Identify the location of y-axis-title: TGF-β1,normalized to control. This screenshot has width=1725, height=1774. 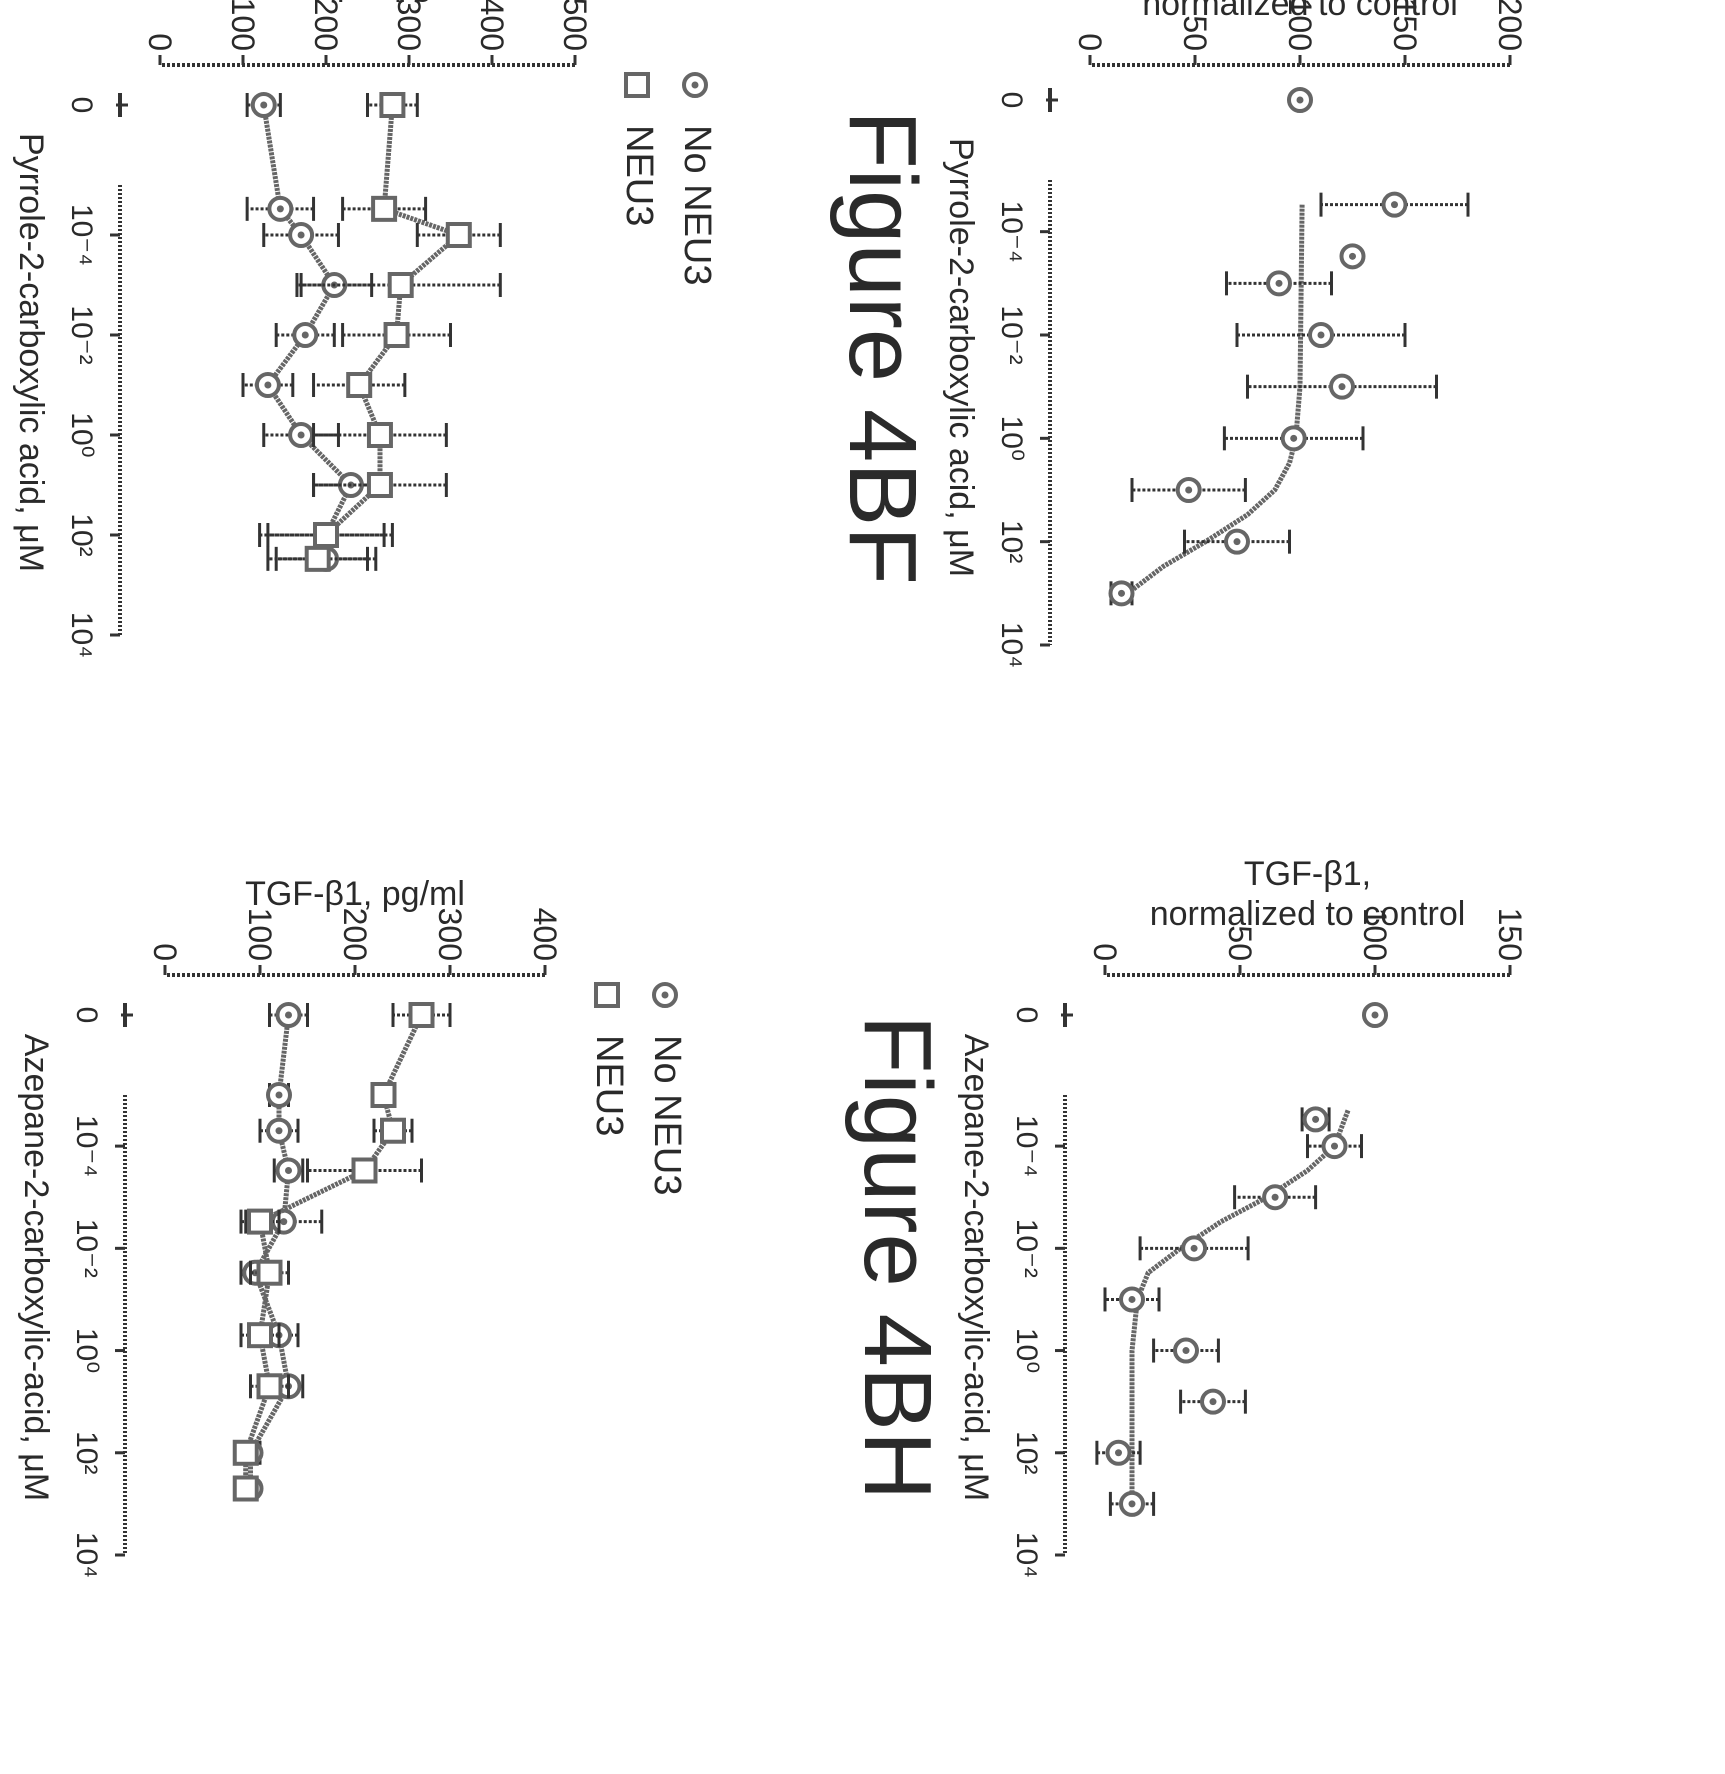
(1300, 11).